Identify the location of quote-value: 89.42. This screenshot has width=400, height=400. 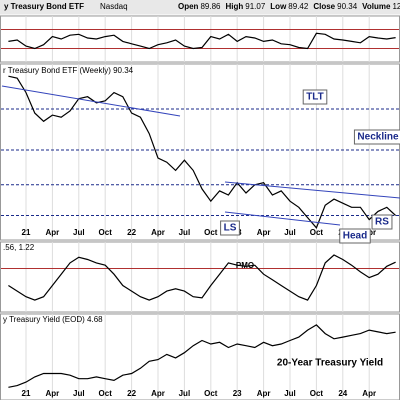
(298, 6).